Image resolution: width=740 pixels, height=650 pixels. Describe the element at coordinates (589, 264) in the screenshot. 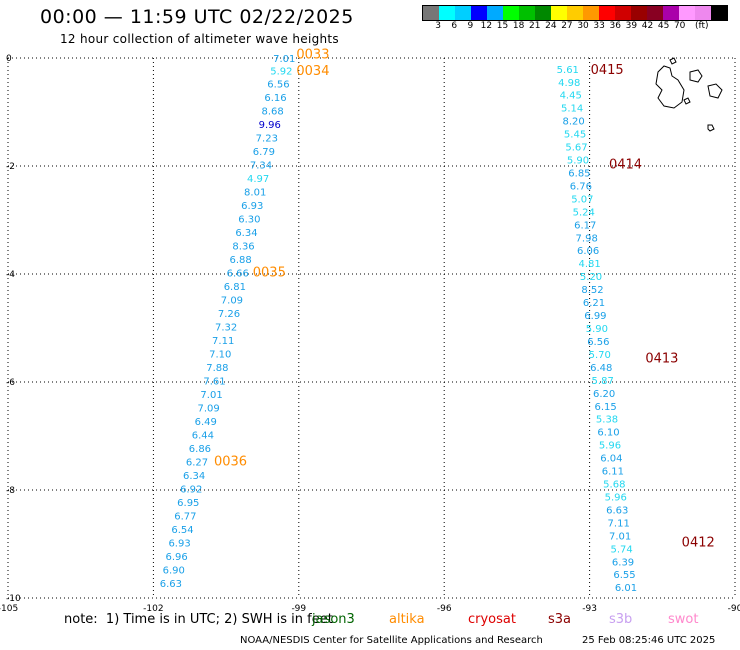

I see `swh-value-right: 4.81` at that location.